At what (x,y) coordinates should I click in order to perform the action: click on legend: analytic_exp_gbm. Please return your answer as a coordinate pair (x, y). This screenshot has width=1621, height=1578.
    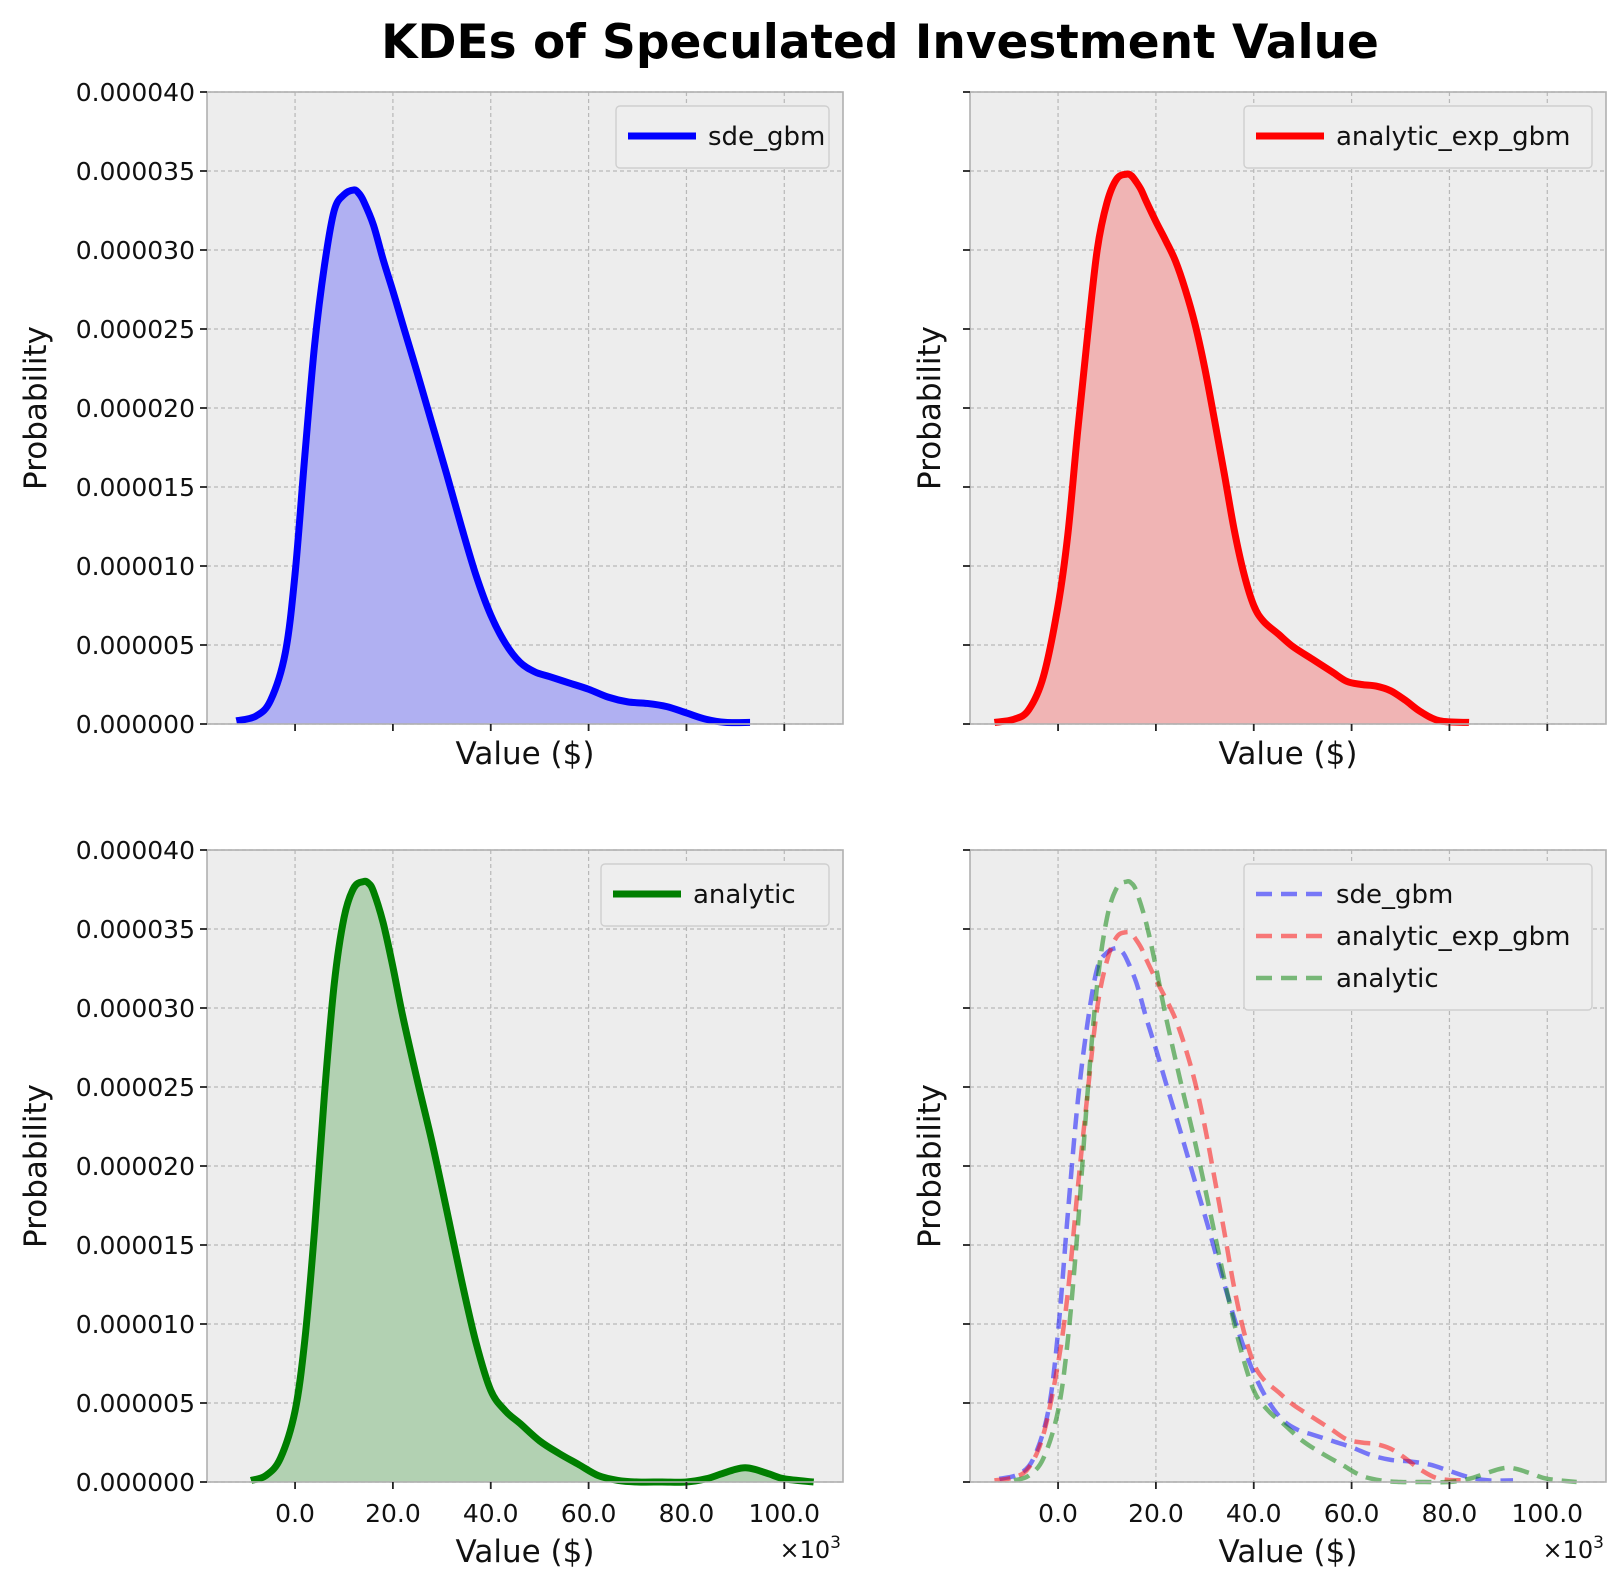
    Looking at the image, I should click on (1418, 137).